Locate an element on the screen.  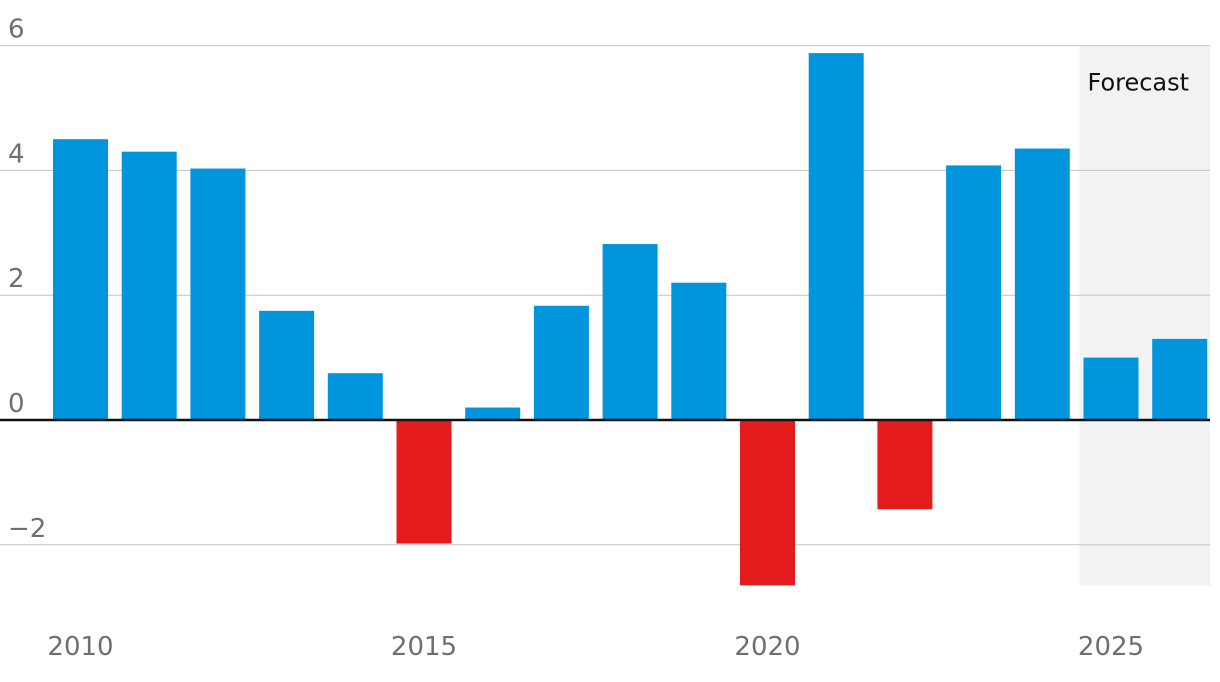
y-tick-label: 0 is located at coordinates (16, 404).